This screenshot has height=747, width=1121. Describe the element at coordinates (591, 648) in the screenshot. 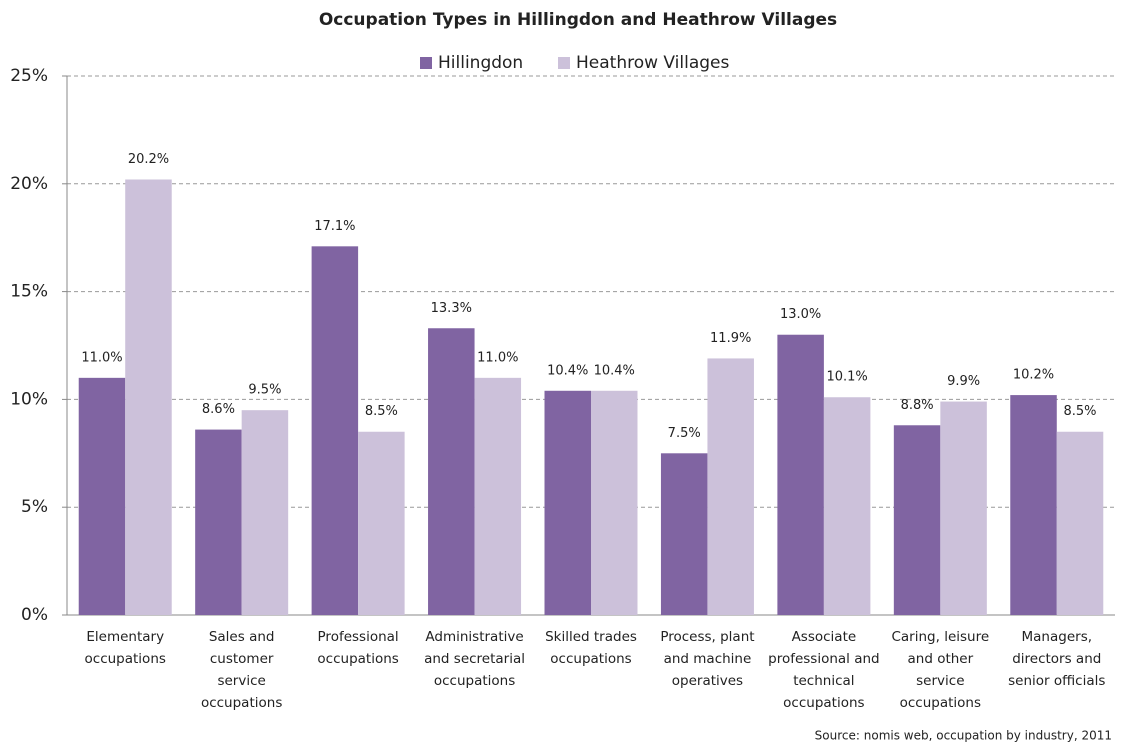

I see `x-tick-label: Skilled trades occupations` at that location.